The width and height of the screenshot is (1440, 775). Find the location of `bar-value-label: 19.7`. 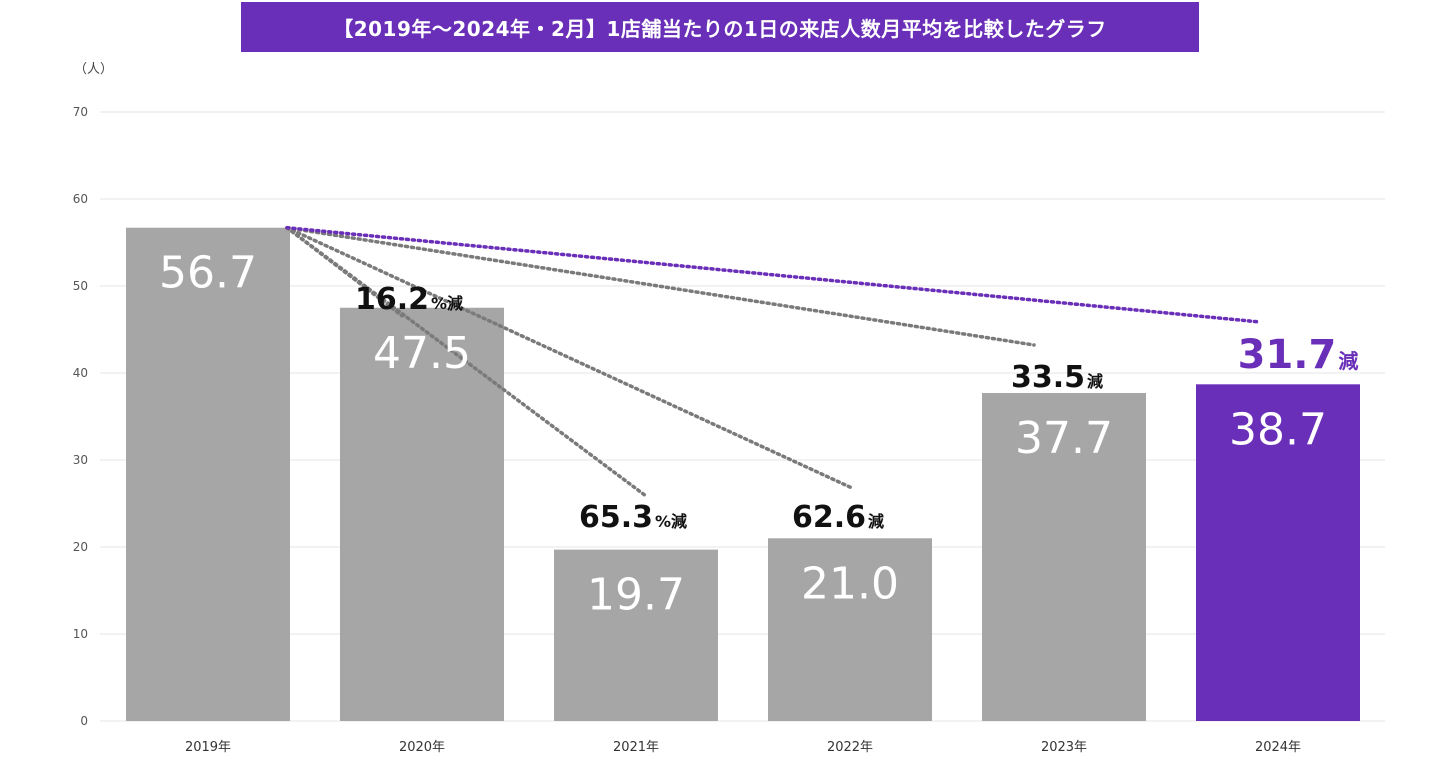

bar-value-label: 19.7 is located at coordinates (636, 595).